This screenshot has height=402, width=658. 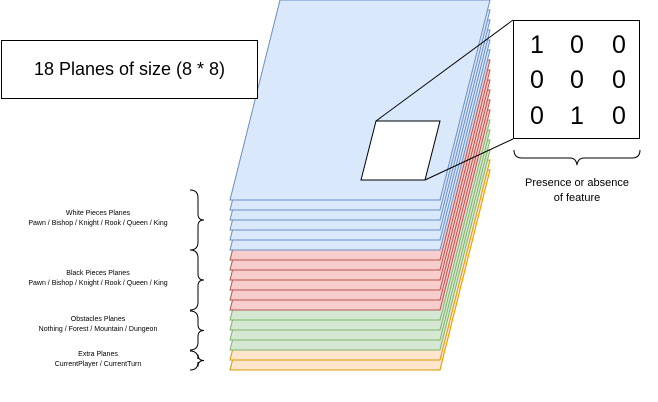 I want to click on feature-caption: Presence or absence of feature, so click(x=577, y=191).